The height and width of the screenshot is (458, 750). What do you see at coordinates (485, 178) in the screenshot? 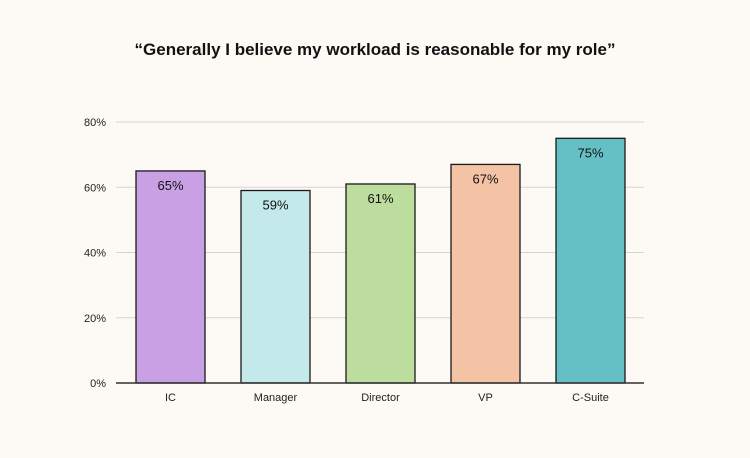
I see `data-label: 67%` at bounding box center [485, 178].